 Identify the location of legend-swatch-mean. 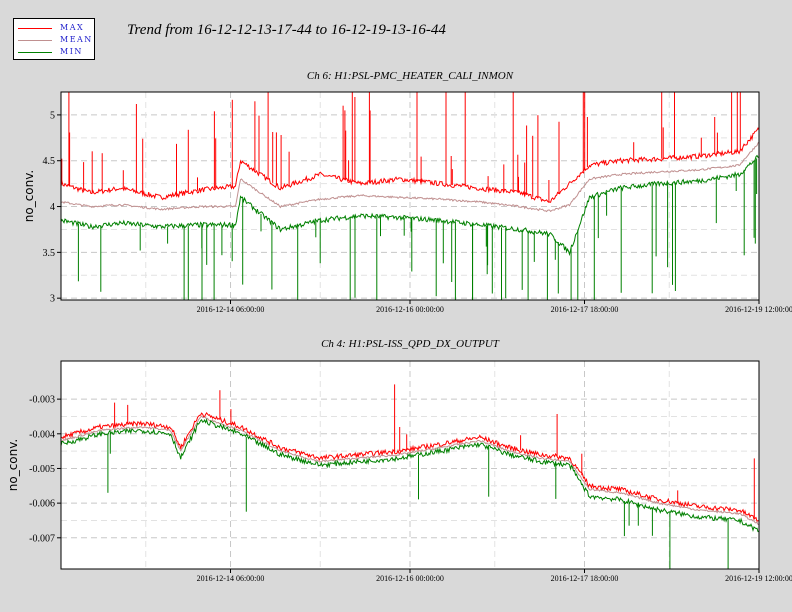
(35, 40).